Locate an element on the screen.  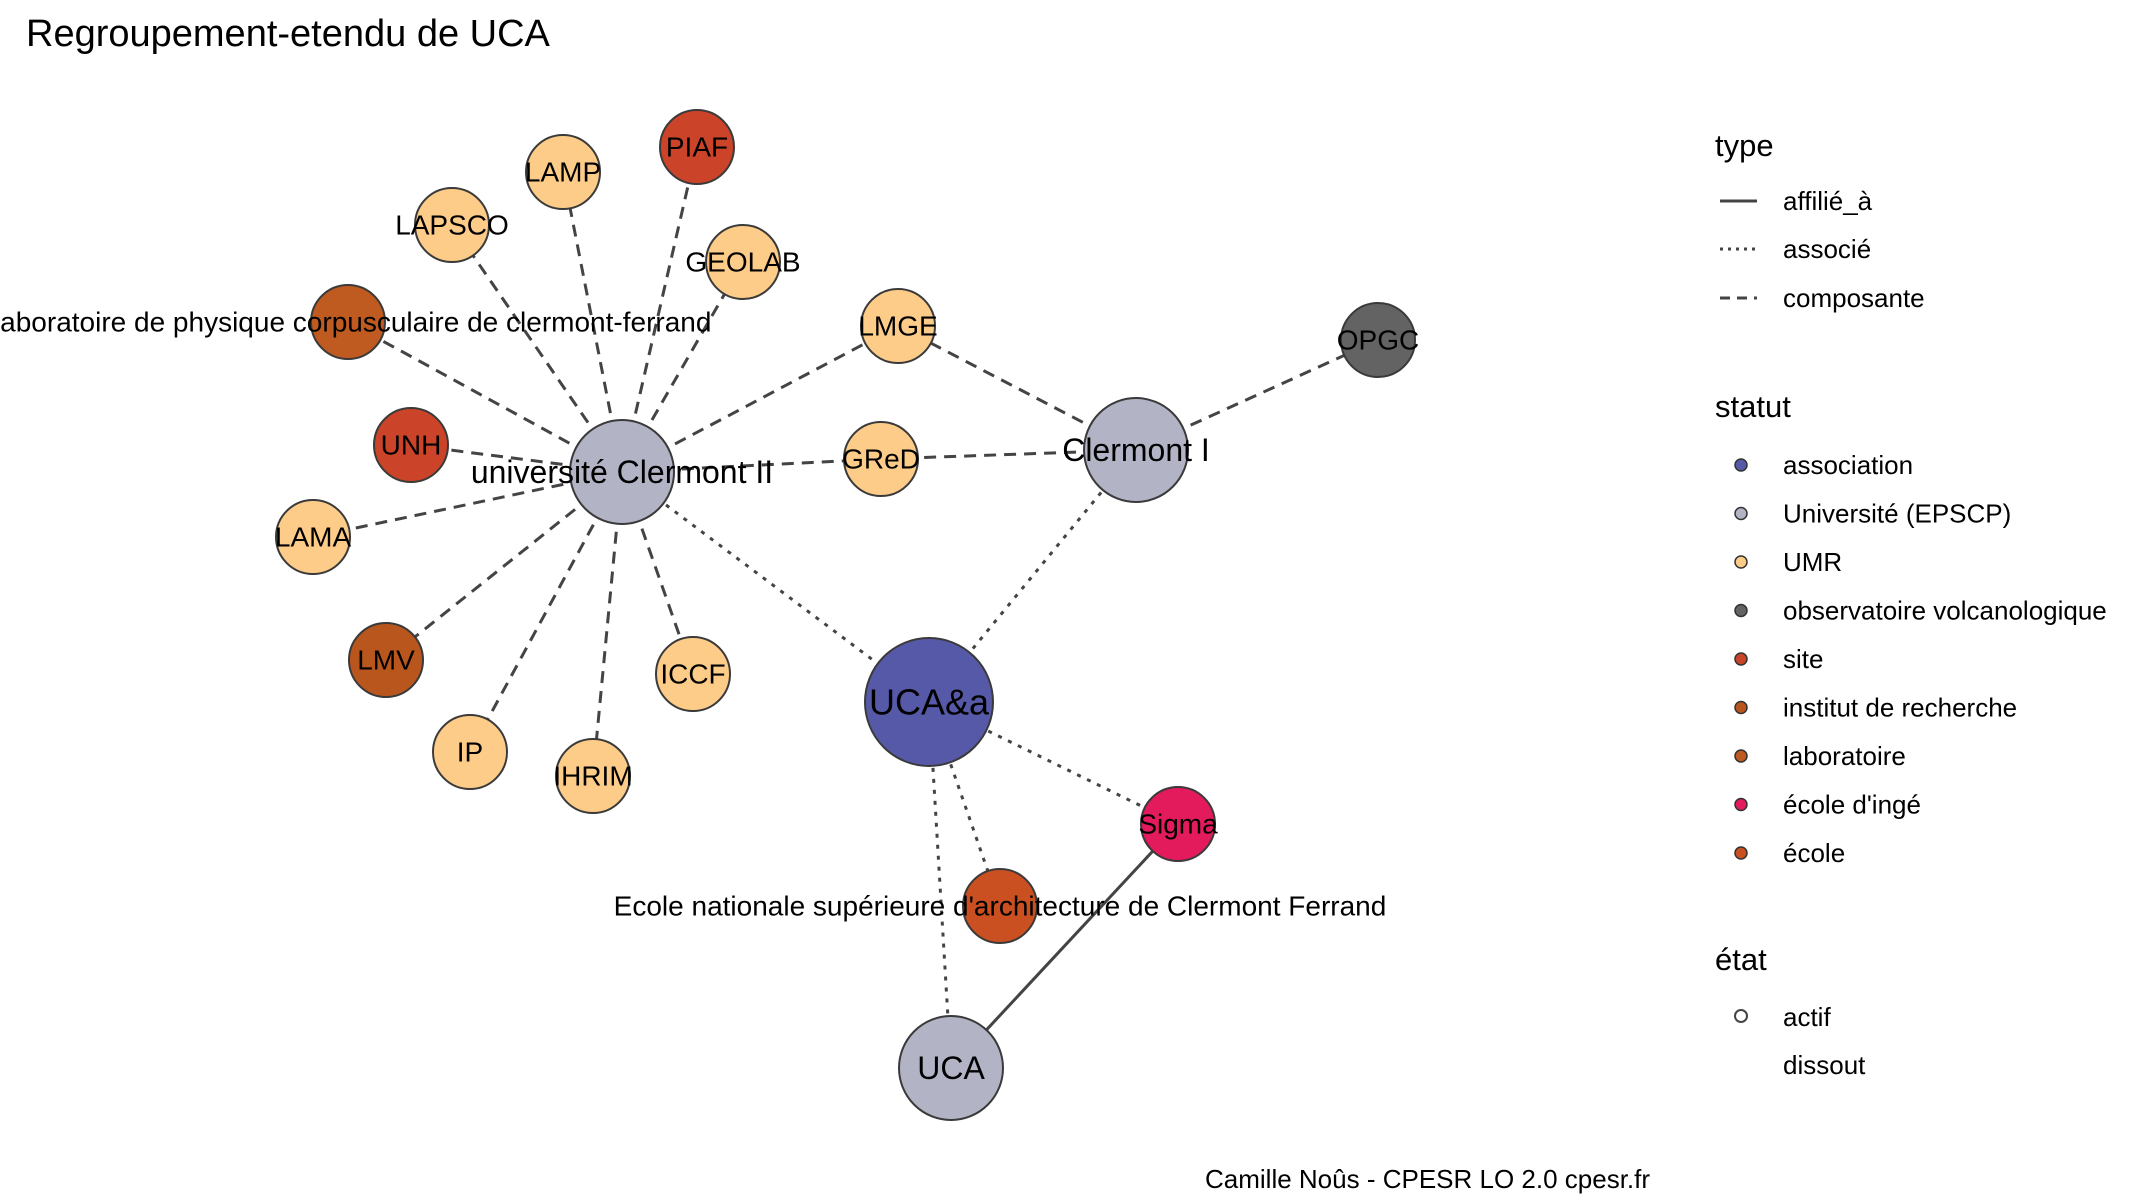
node-label-ihrim: IHRIM is located at coordinates (592, 776).